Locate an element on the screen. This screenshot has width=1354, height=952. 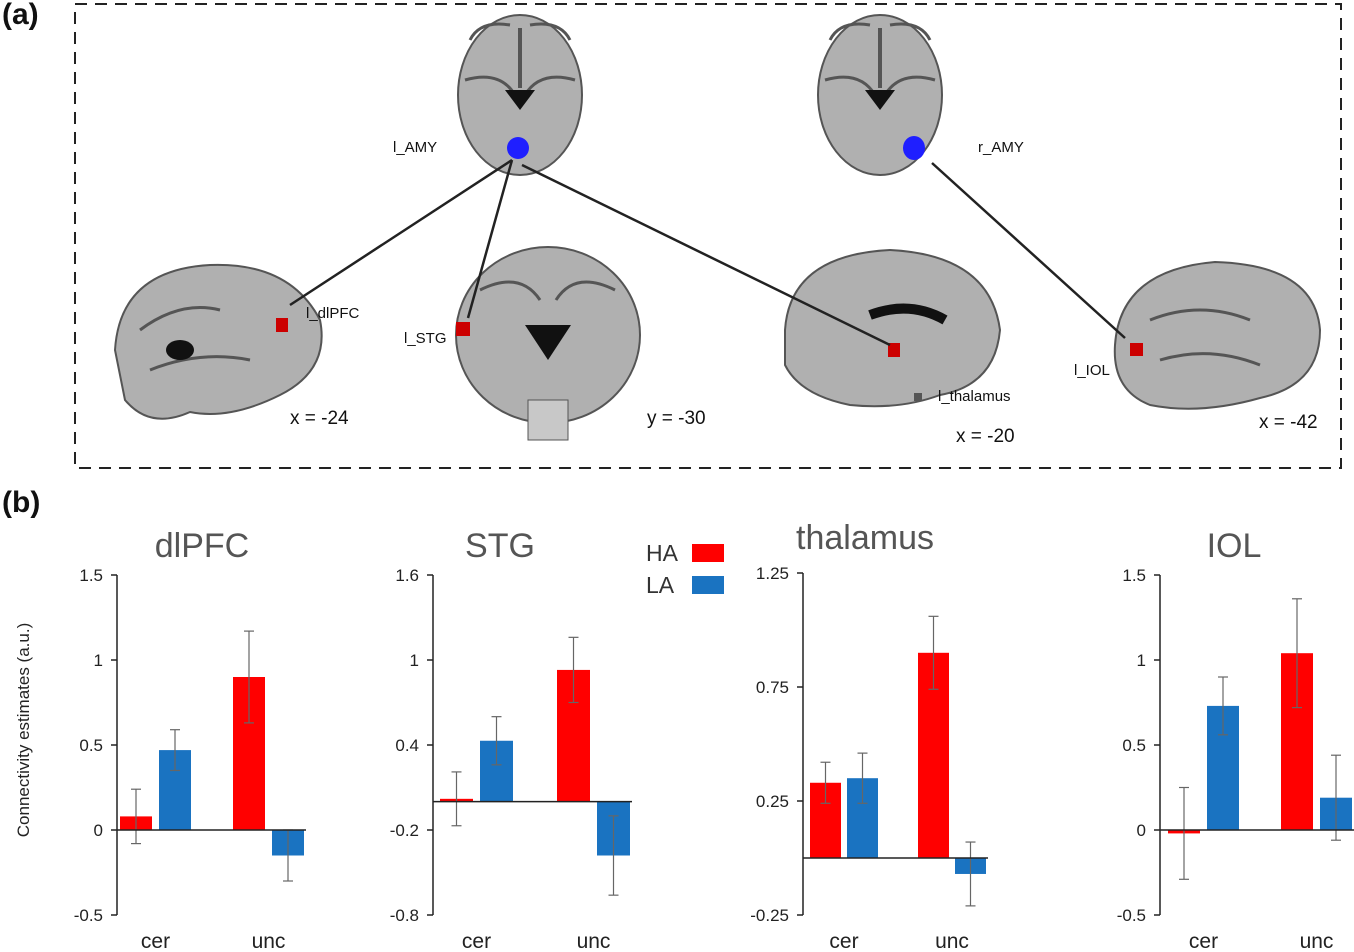
l-stg-target is located at coordinates (463, 329).